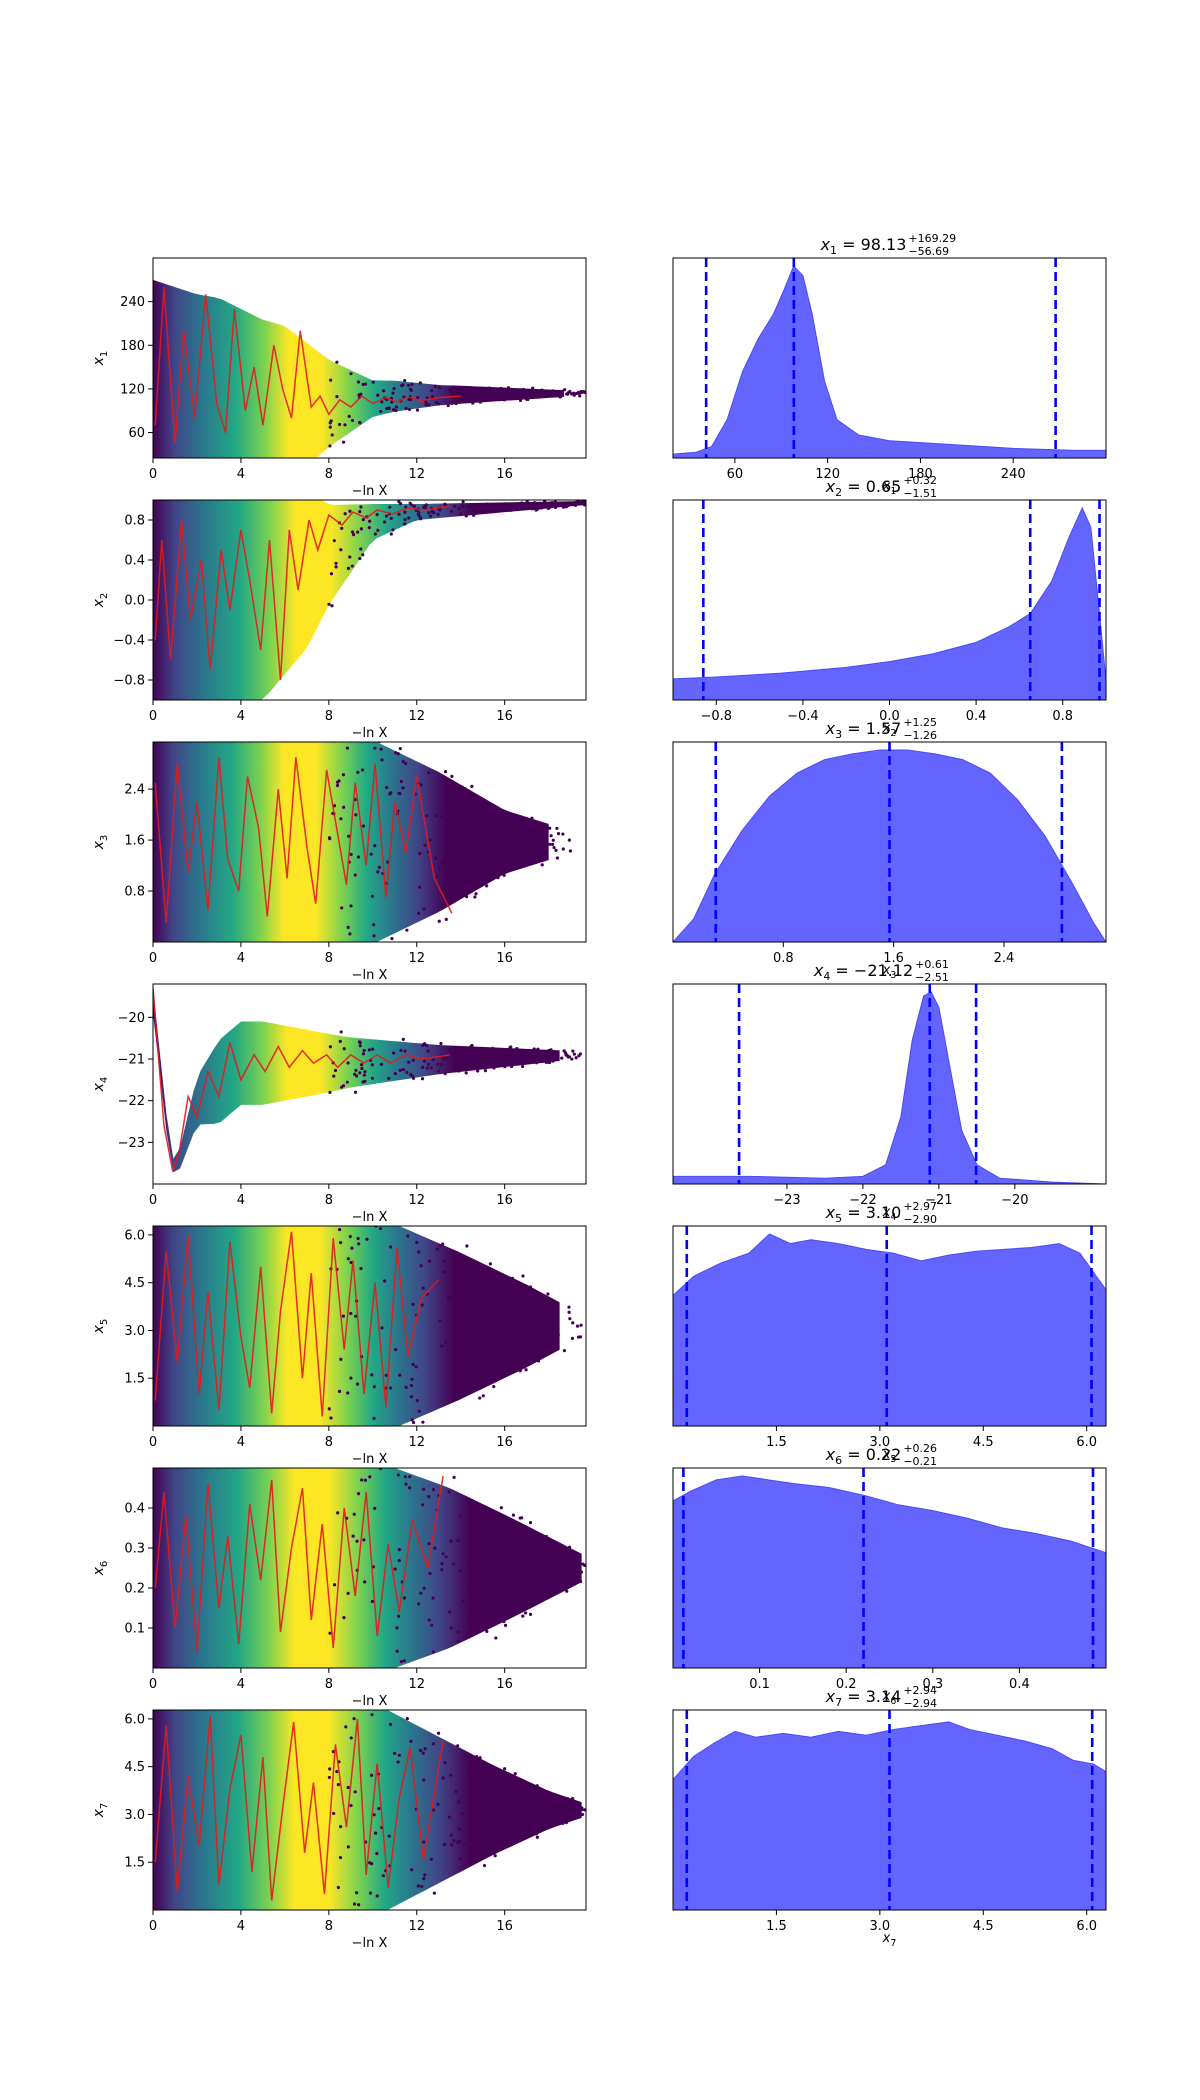 The width and height of the screenshot is (1200, 2100). Describe the element at coordinates (889, 603) in the screenshot. I see `posterior-density-x2` at that location.